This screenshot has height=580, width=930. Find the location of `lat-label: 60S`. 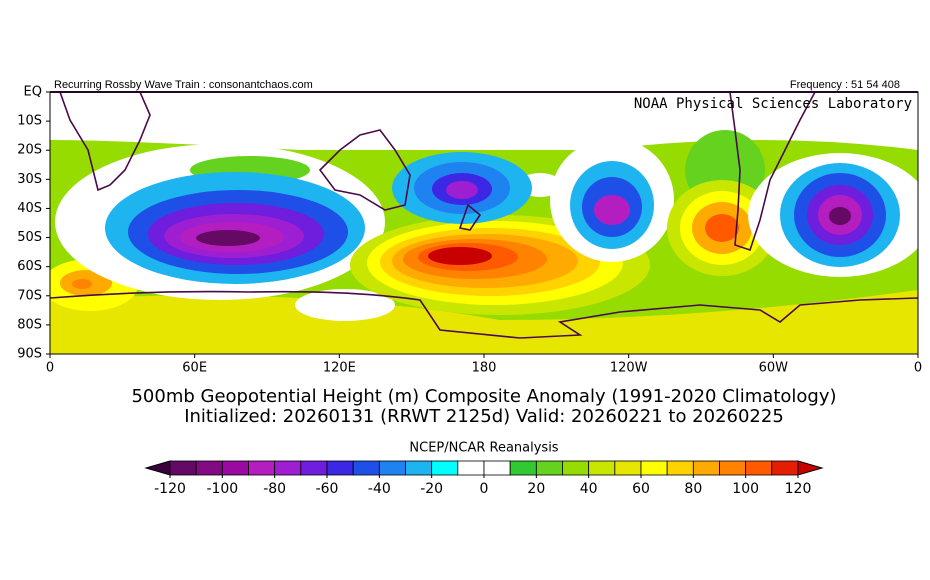

lat-label: 60S is located at coordinates (29, 266).